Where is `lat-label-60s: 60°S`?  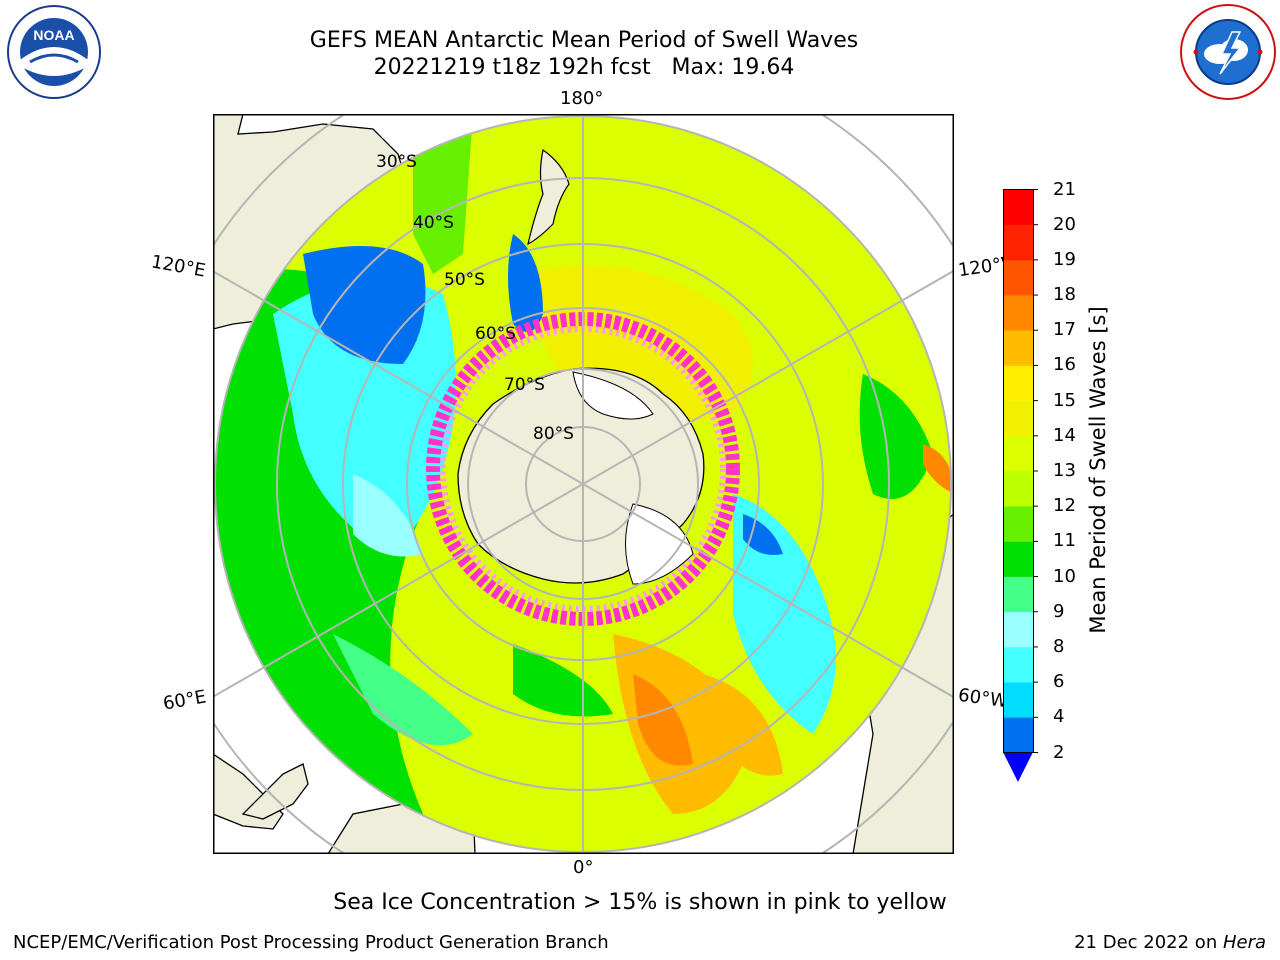
lat-label-60s: 60°S is located at coordinates (495, 334).